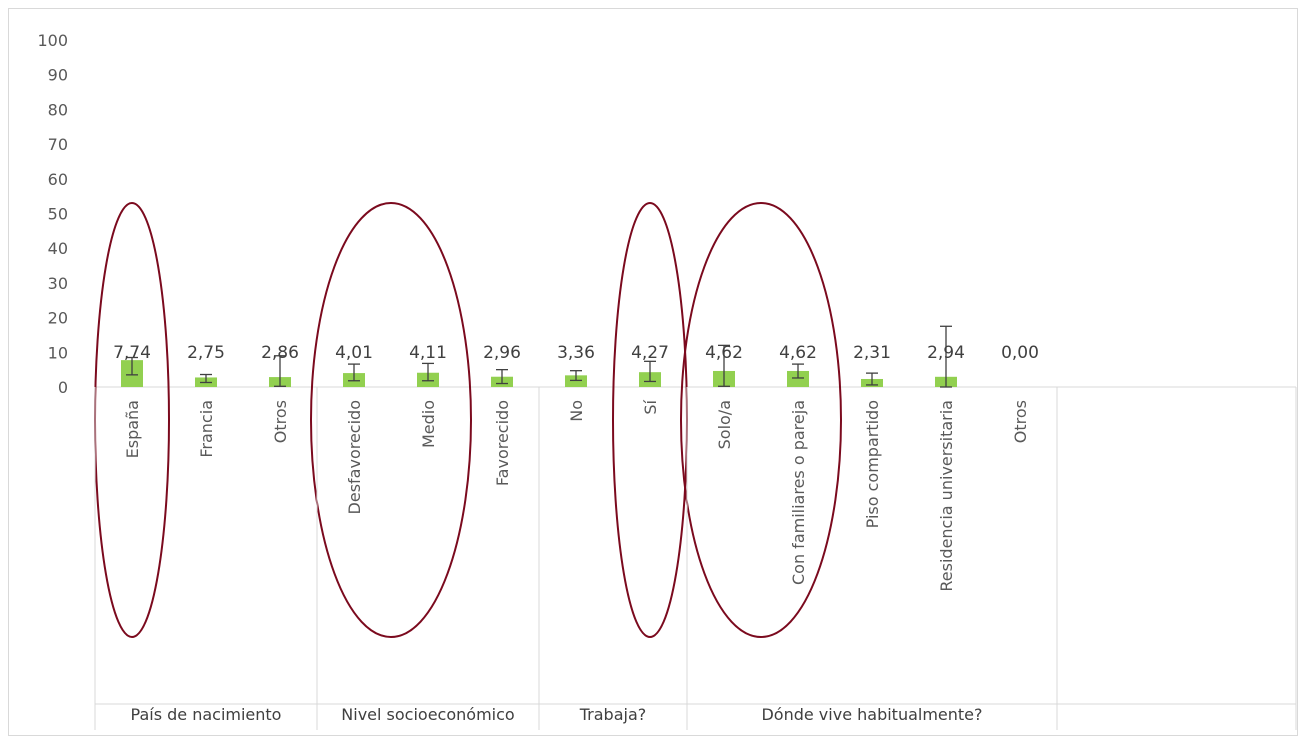 This screenshot has width=1308, height=743. I want to click on data-label: 4,27, so click(650, 353).